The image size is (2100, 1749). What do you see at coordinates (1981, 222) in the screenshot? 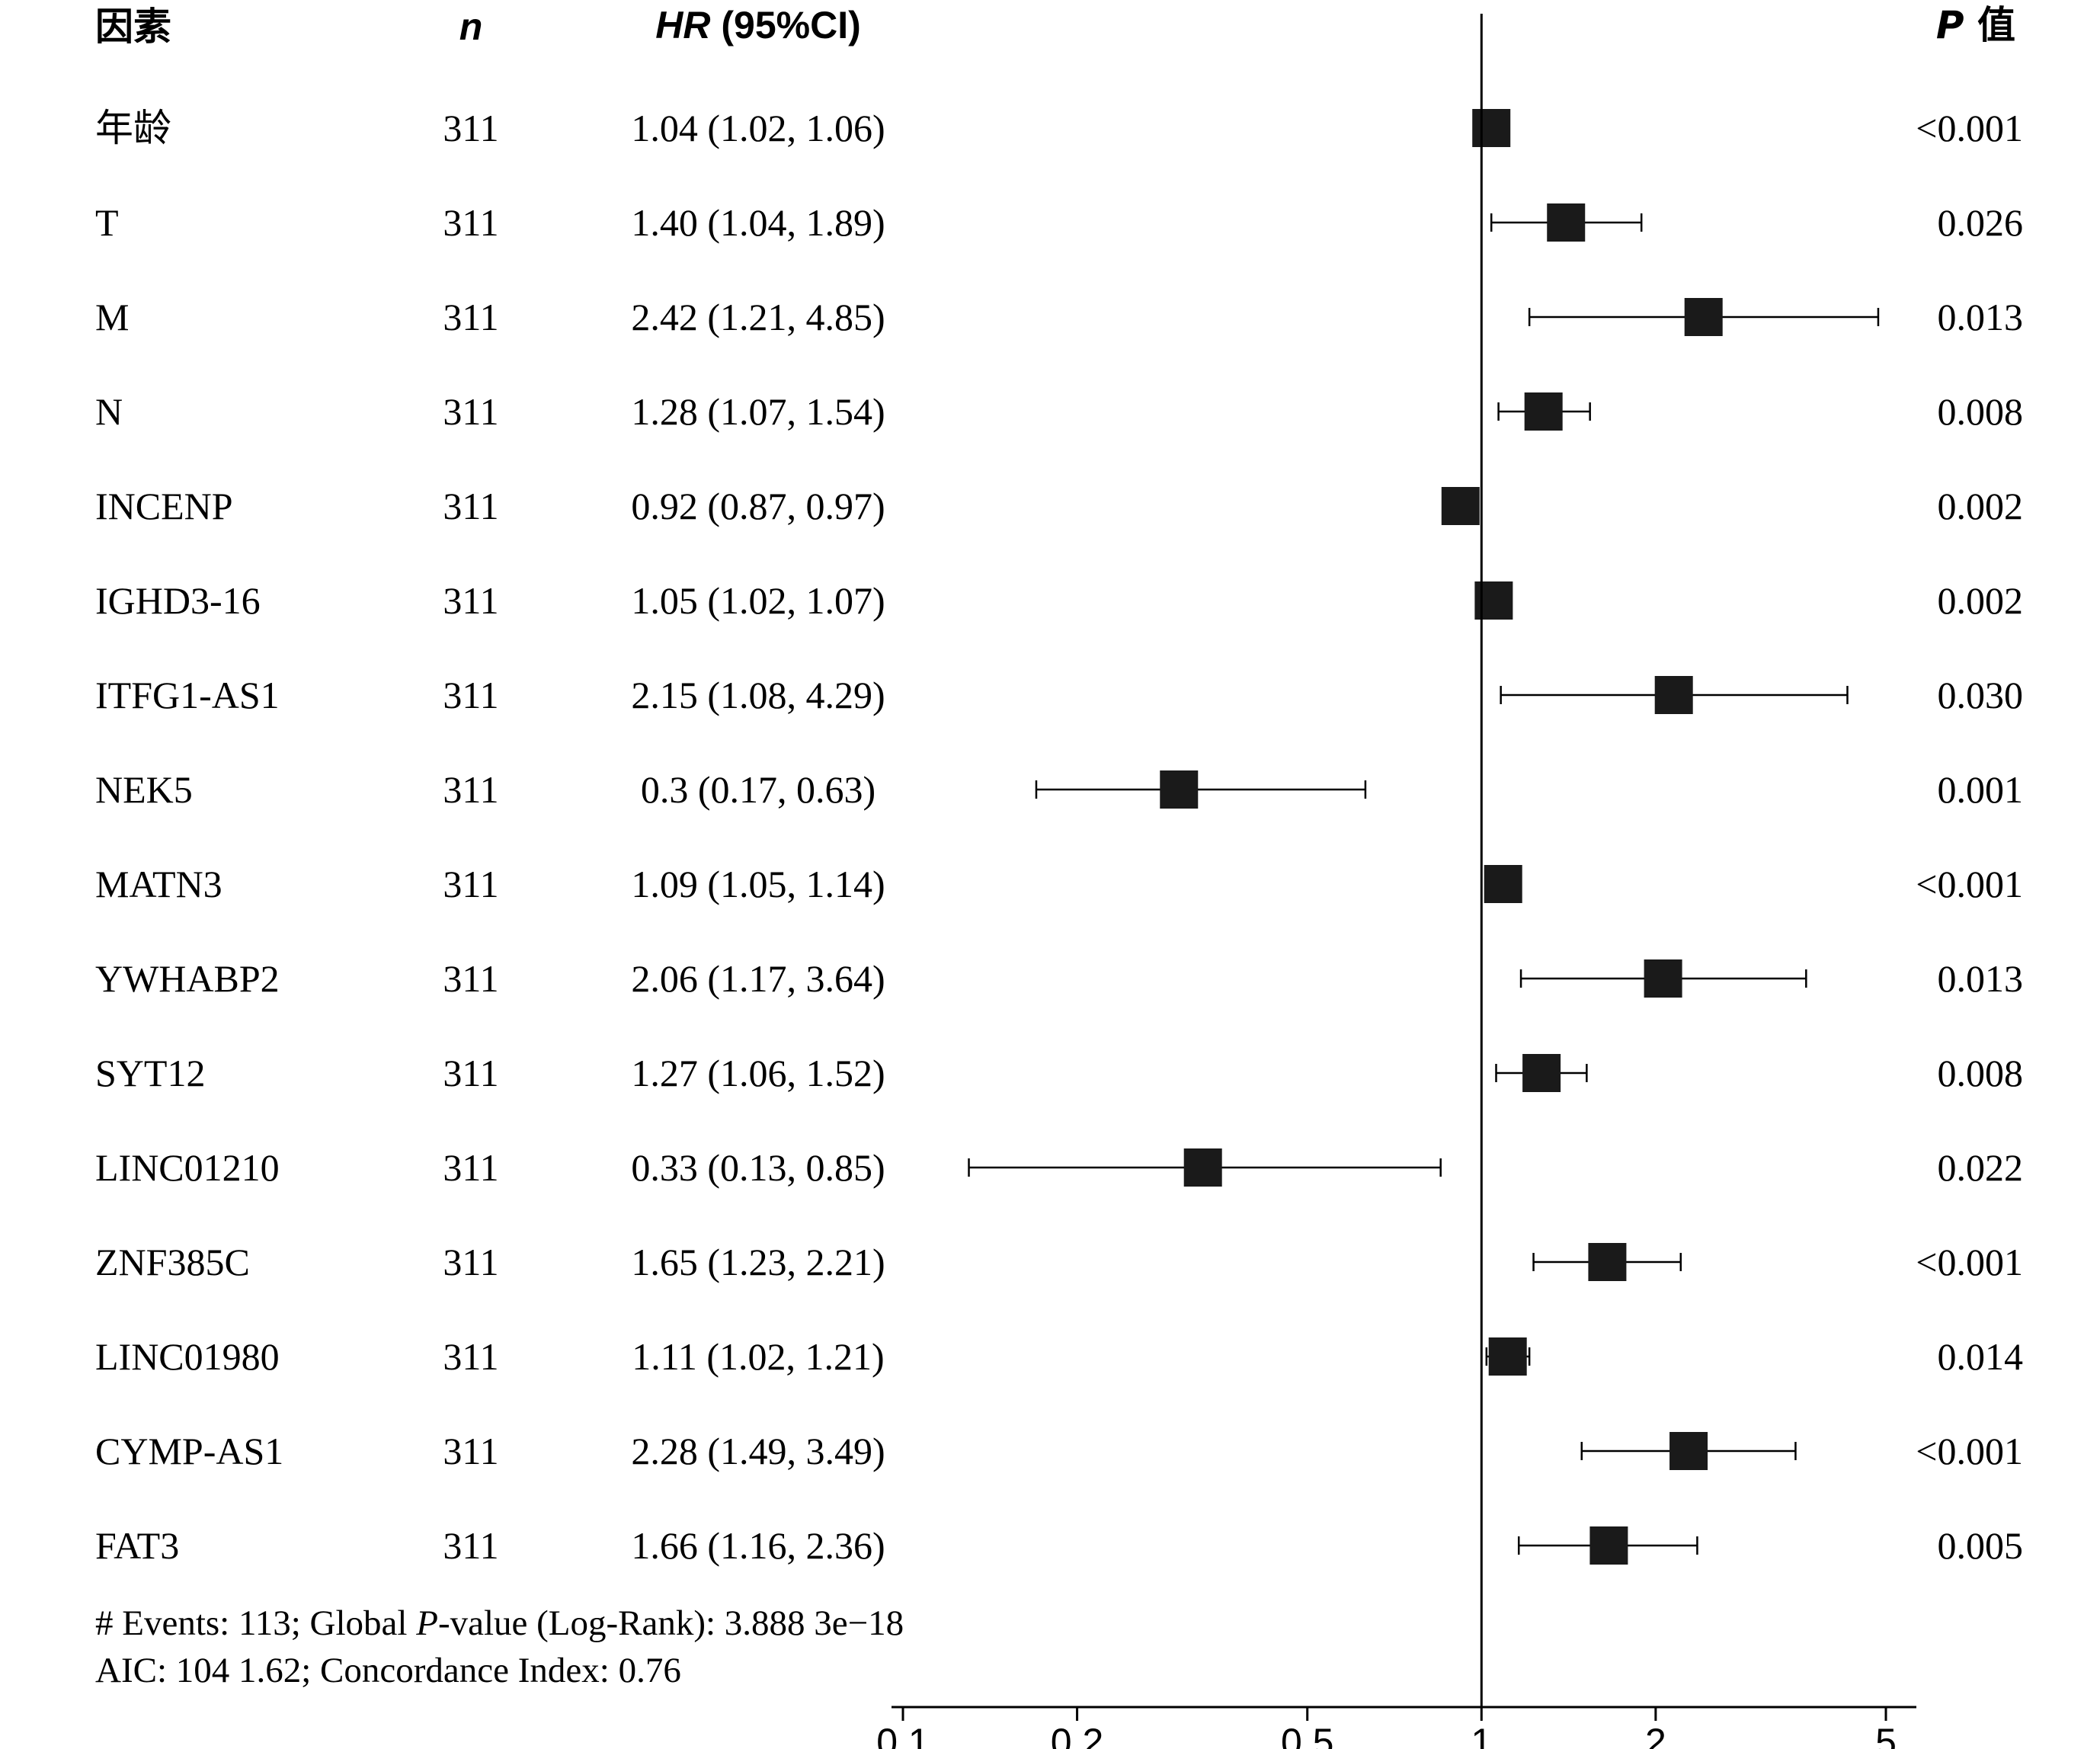
I see `p-value: 0.026` at bounding box center [1981, 222].